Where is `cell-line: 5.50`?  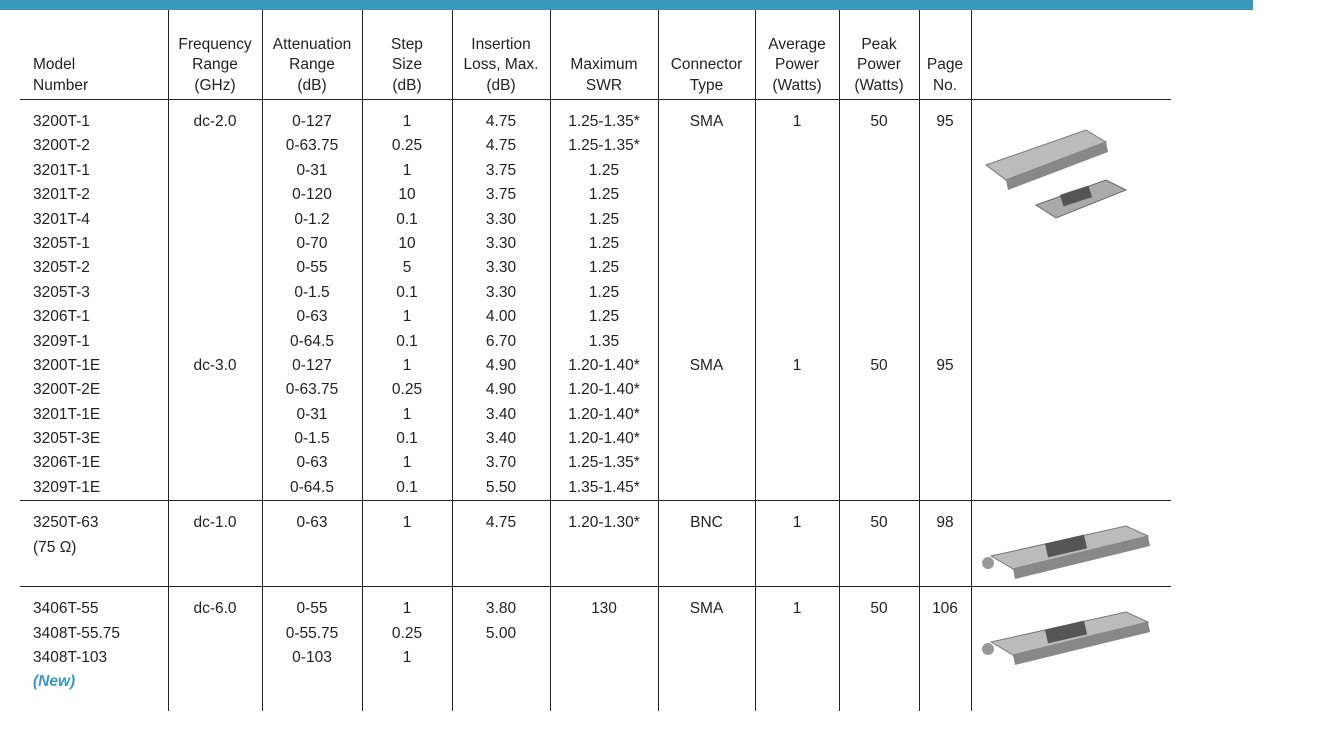 cell-line: 5.50 is located at coordinates (501, 487).